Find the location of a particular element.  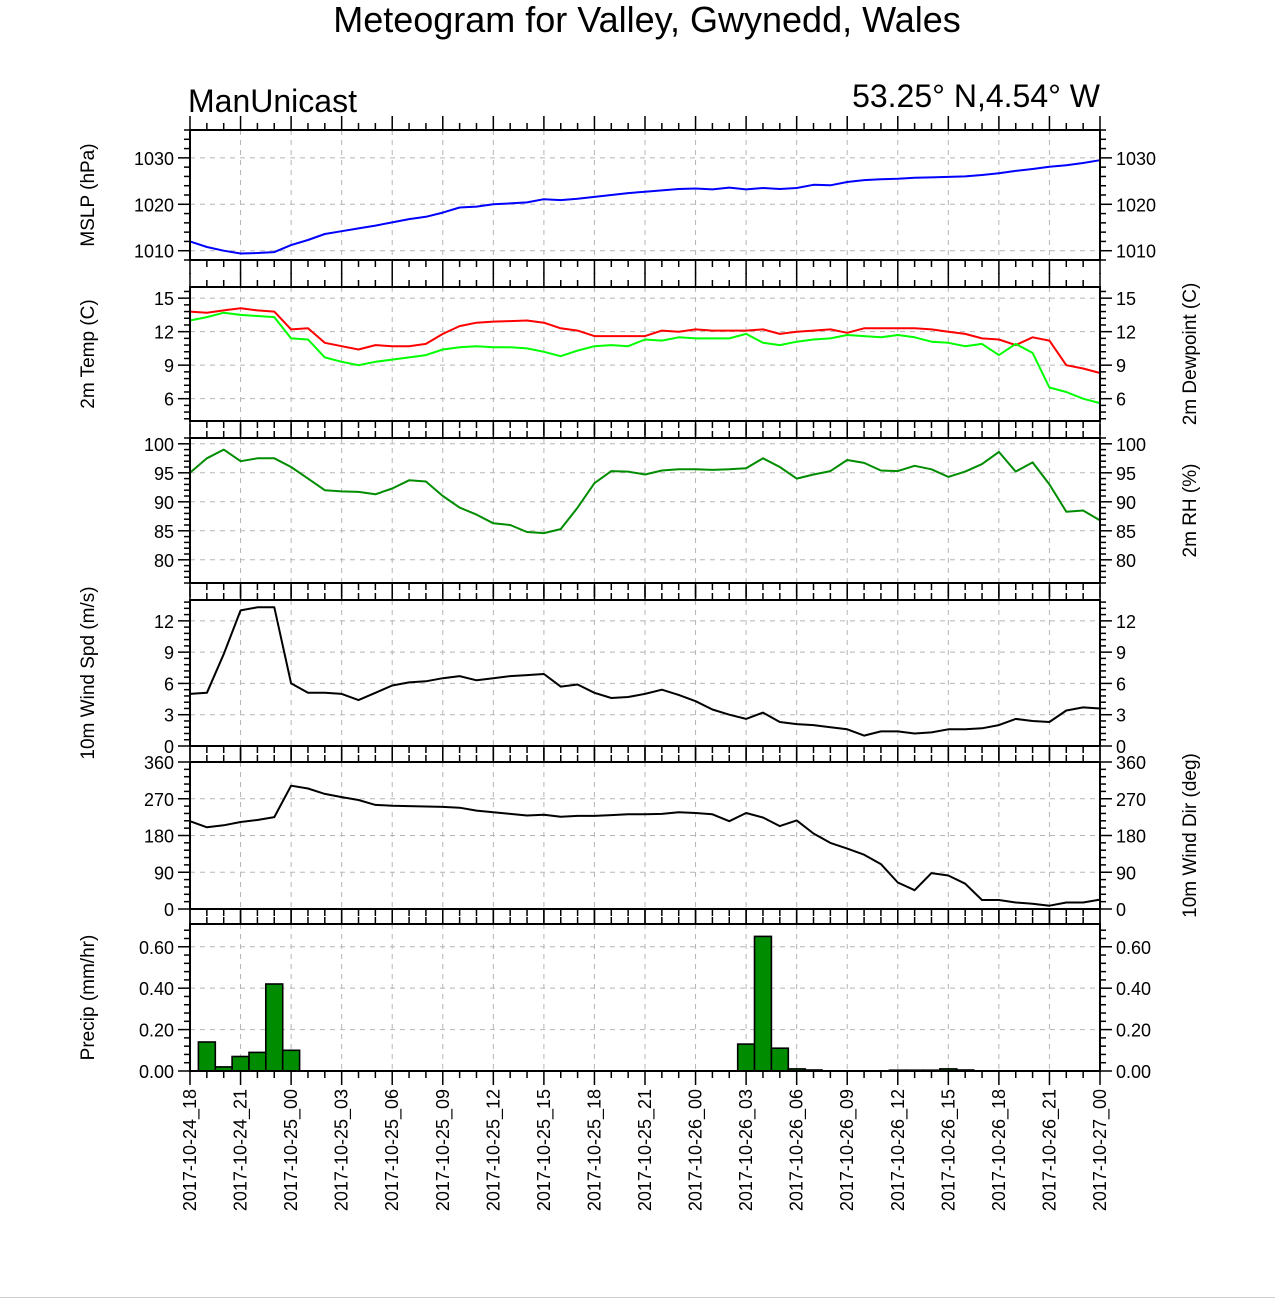

y-tick-label-right: 270 is located at coordinates (1131, 800).